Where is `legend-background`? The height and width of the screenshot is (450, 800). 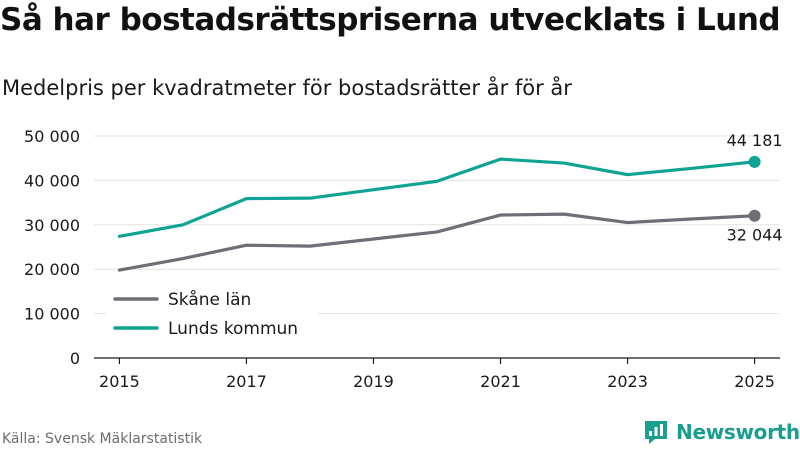
legend-background is located at coordinates (212, 314).